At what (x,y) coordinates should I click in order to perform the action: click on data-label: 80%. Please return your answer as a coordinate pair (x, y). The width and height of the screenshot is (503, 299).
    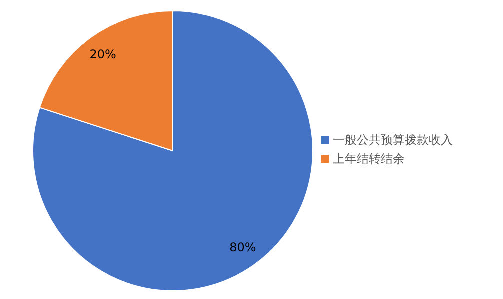
    Looking at the image, I should click on (243, 247).